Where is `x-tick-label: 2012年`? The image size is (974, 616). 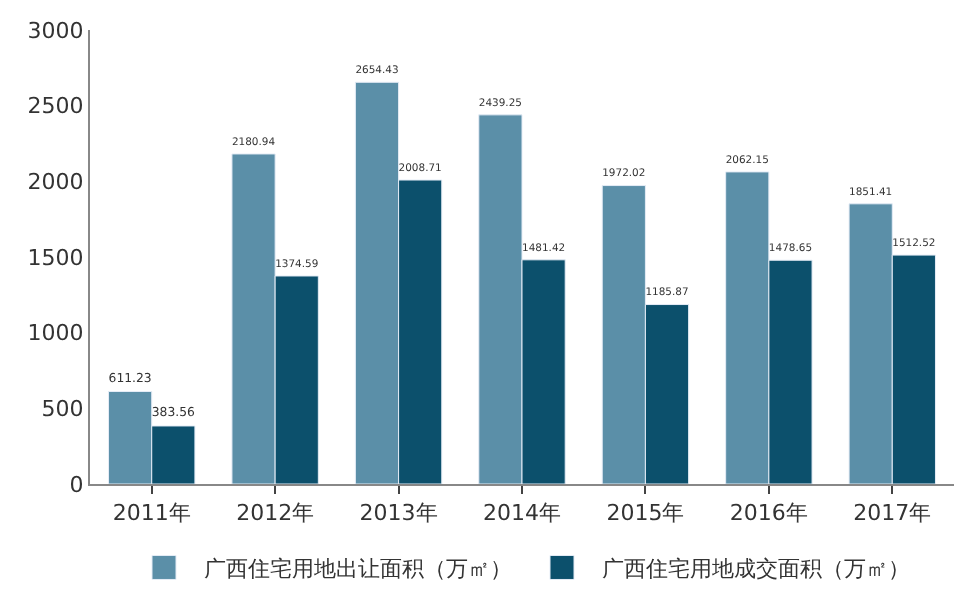 x-tick-label: 2012年 is located at coordinates (275, 513).